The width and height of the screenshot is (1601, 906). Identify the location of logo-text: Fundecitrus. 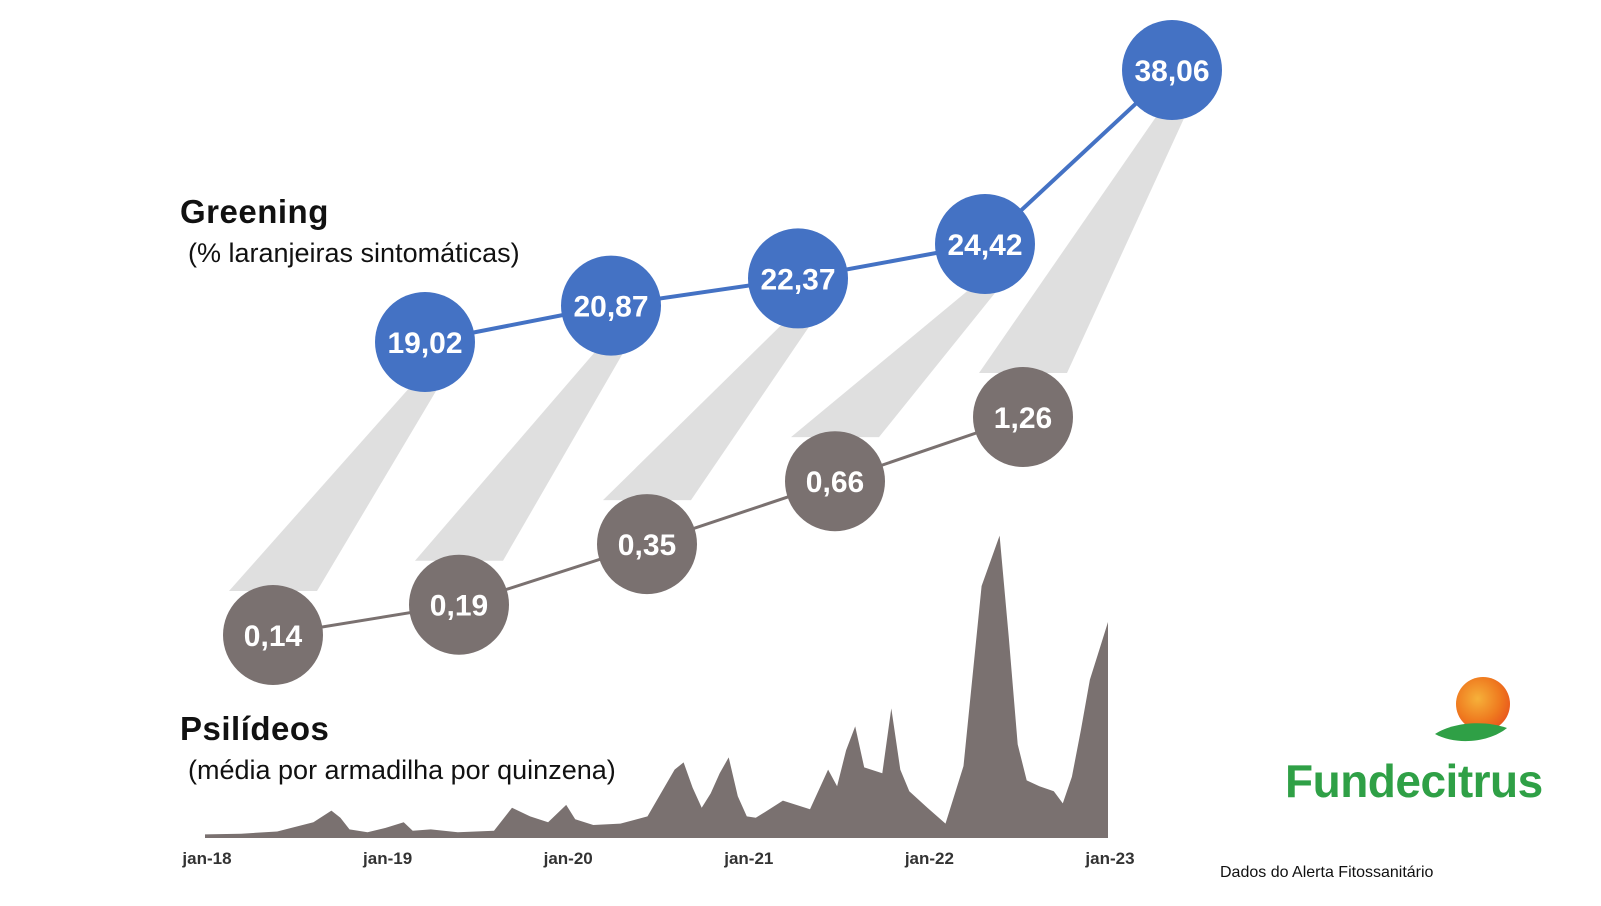
(1414, 781).